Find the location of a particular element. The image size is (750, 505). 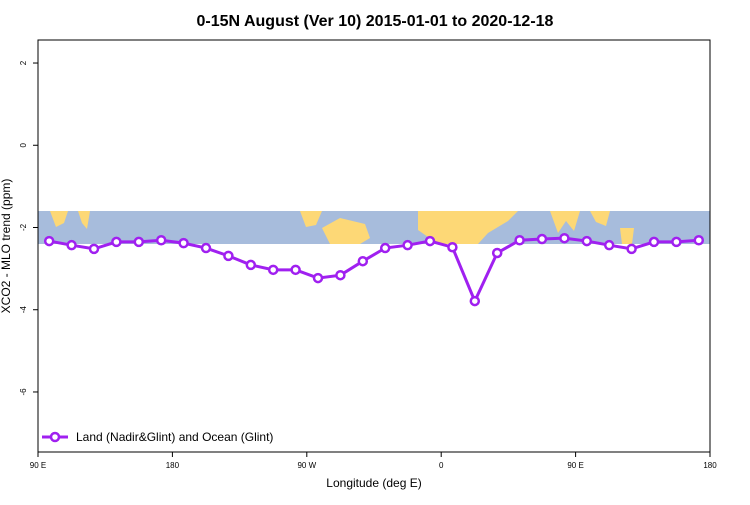

y-tick-label: 0 is located at coordinates (23, 144).